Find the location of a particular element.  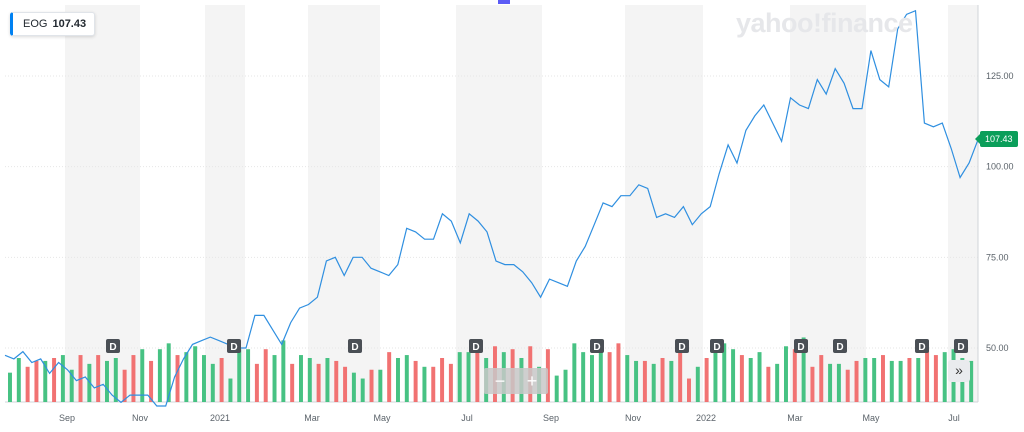

zoom-out-button: − is located at coordinates (500, 381).